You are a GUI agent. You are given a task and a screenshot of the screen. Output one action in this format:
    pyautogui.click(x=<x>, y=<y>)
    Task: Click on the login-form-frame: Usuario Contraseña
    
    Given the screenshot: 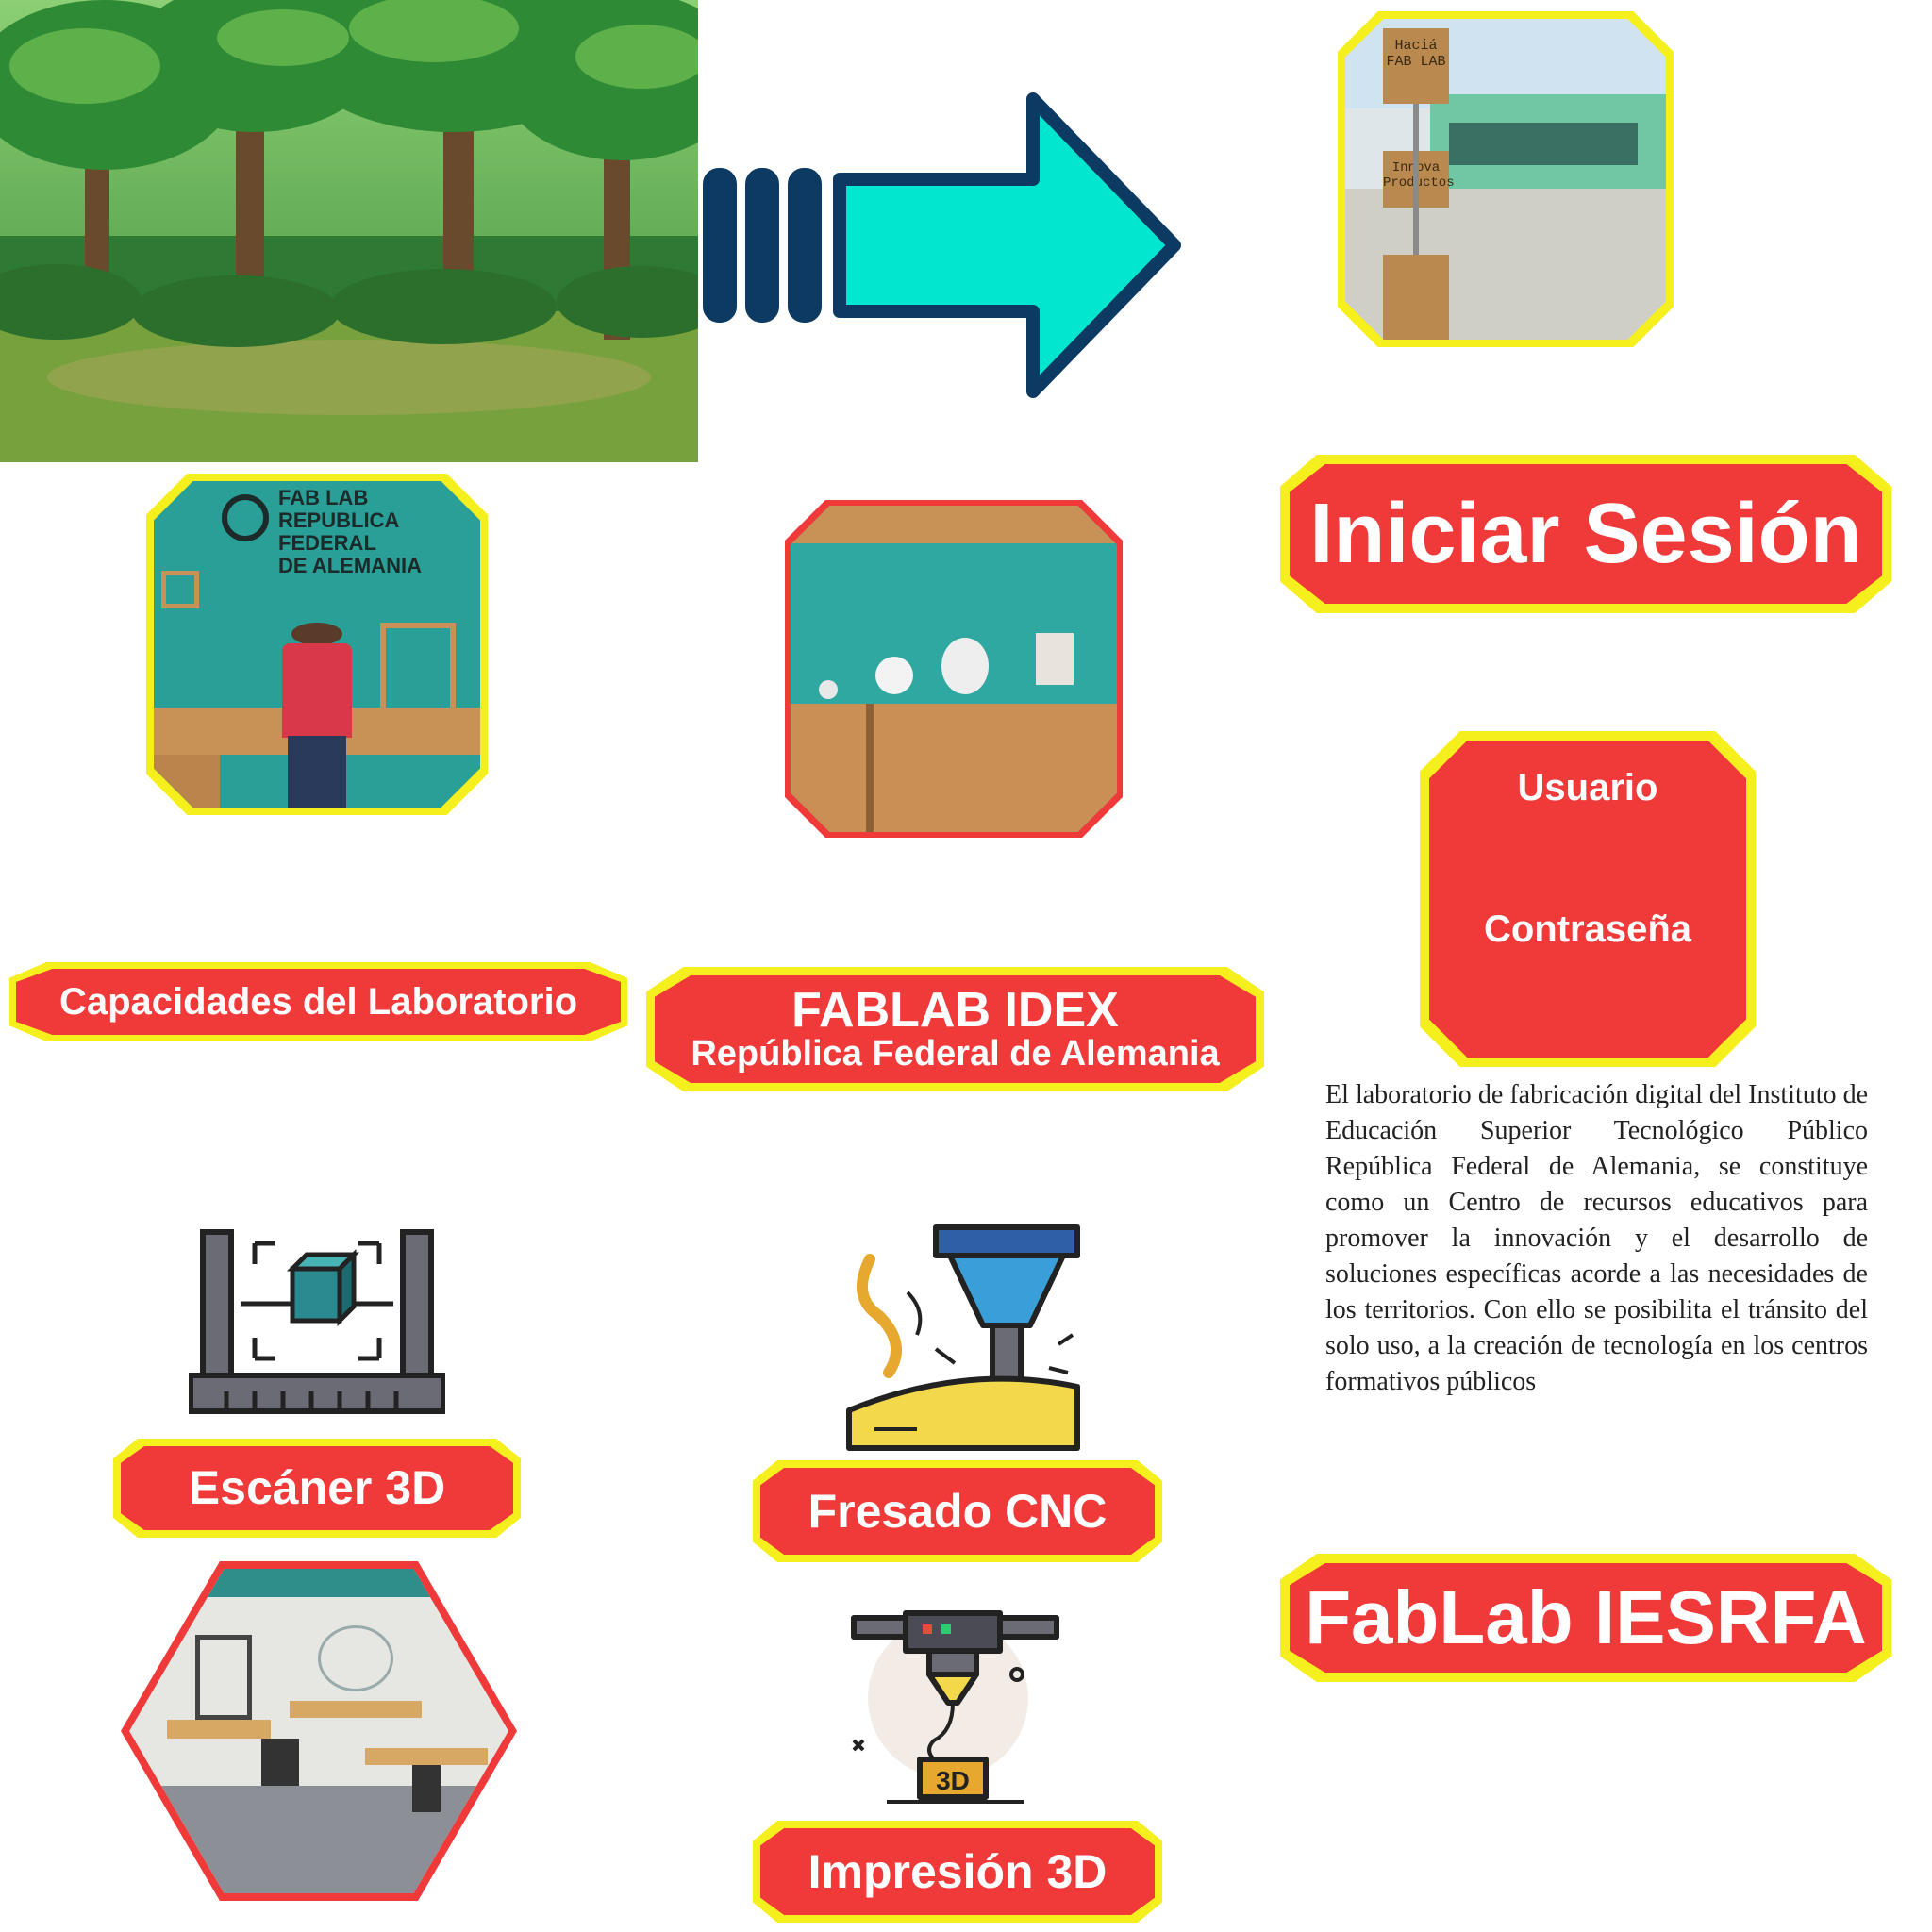 What is the action you would take?
    pyautogui.click(x=1588, y=899)
    